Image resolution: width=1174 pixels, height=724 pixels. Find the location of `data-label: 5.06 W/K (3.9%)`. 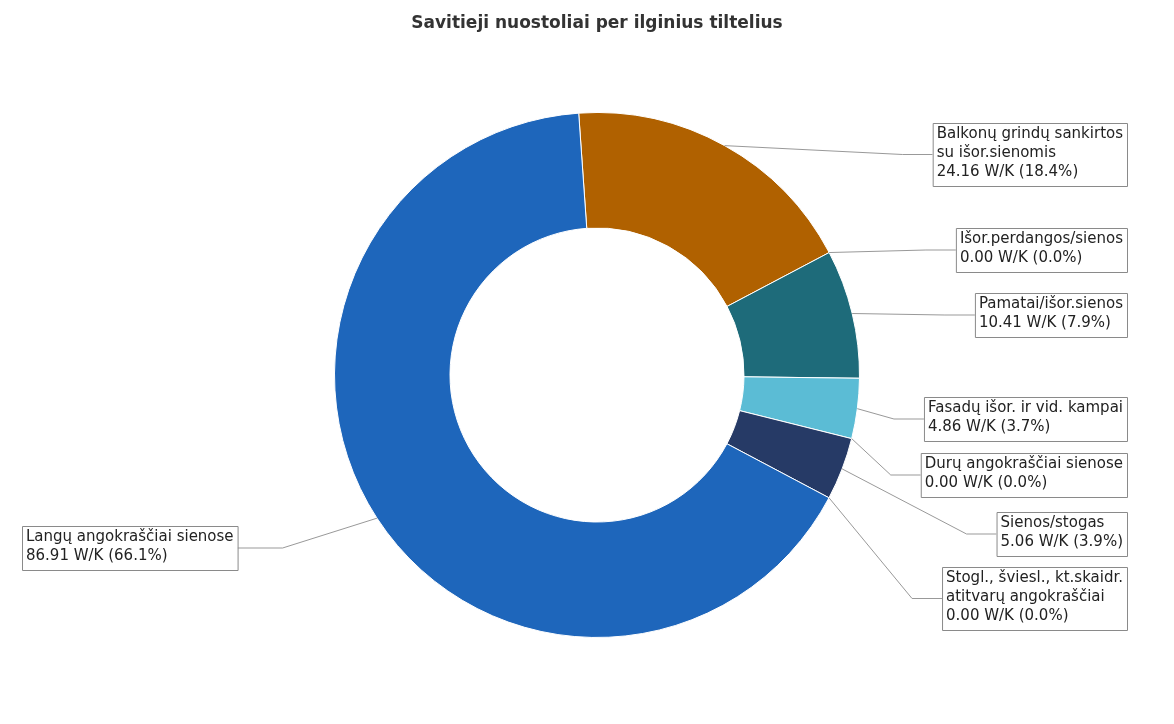

data-label: 5.06 W/K (3.9%) is located at coordinates (1061, 541).